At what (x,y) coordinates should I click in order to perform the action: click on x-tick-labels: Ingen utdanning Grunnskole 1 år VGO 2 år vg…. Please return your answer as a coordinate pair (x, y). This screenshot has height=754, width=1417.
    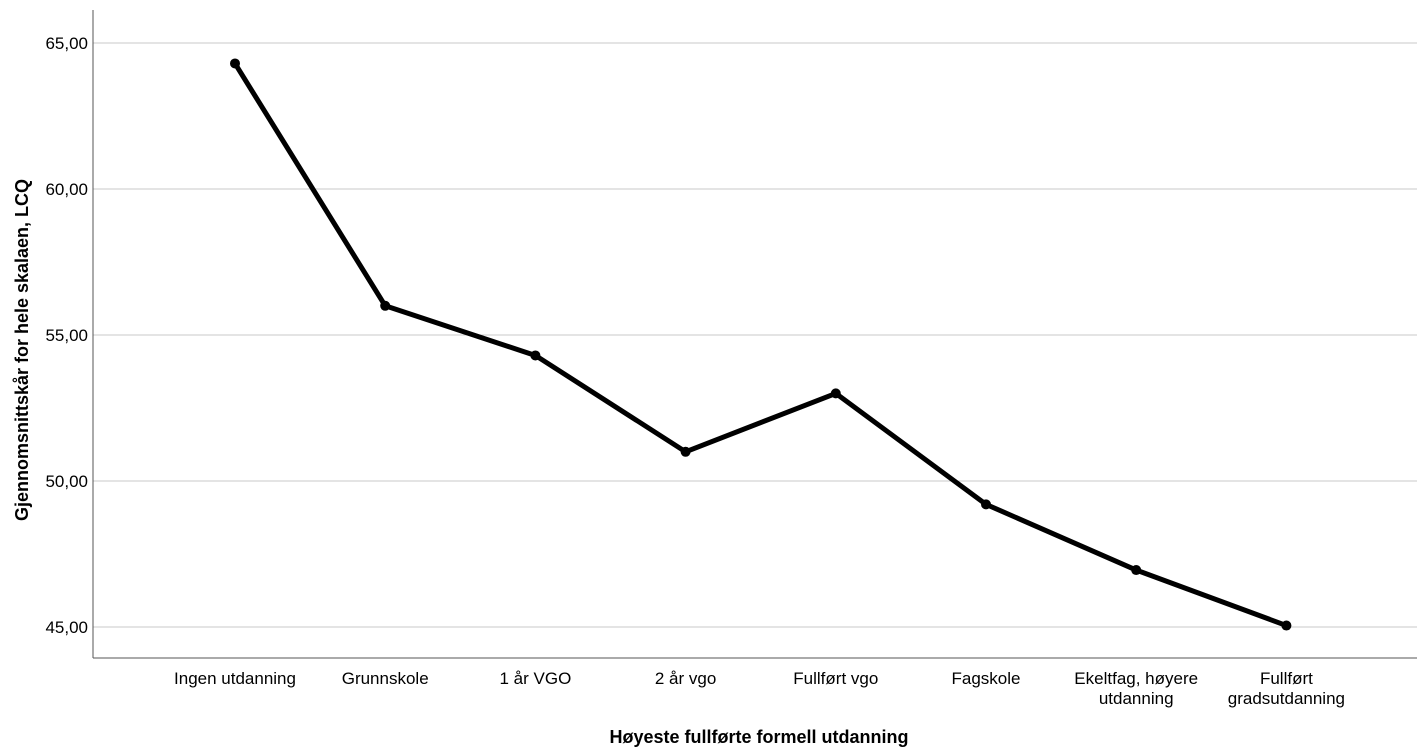
    Looking at the image, I should click on (759, 688).